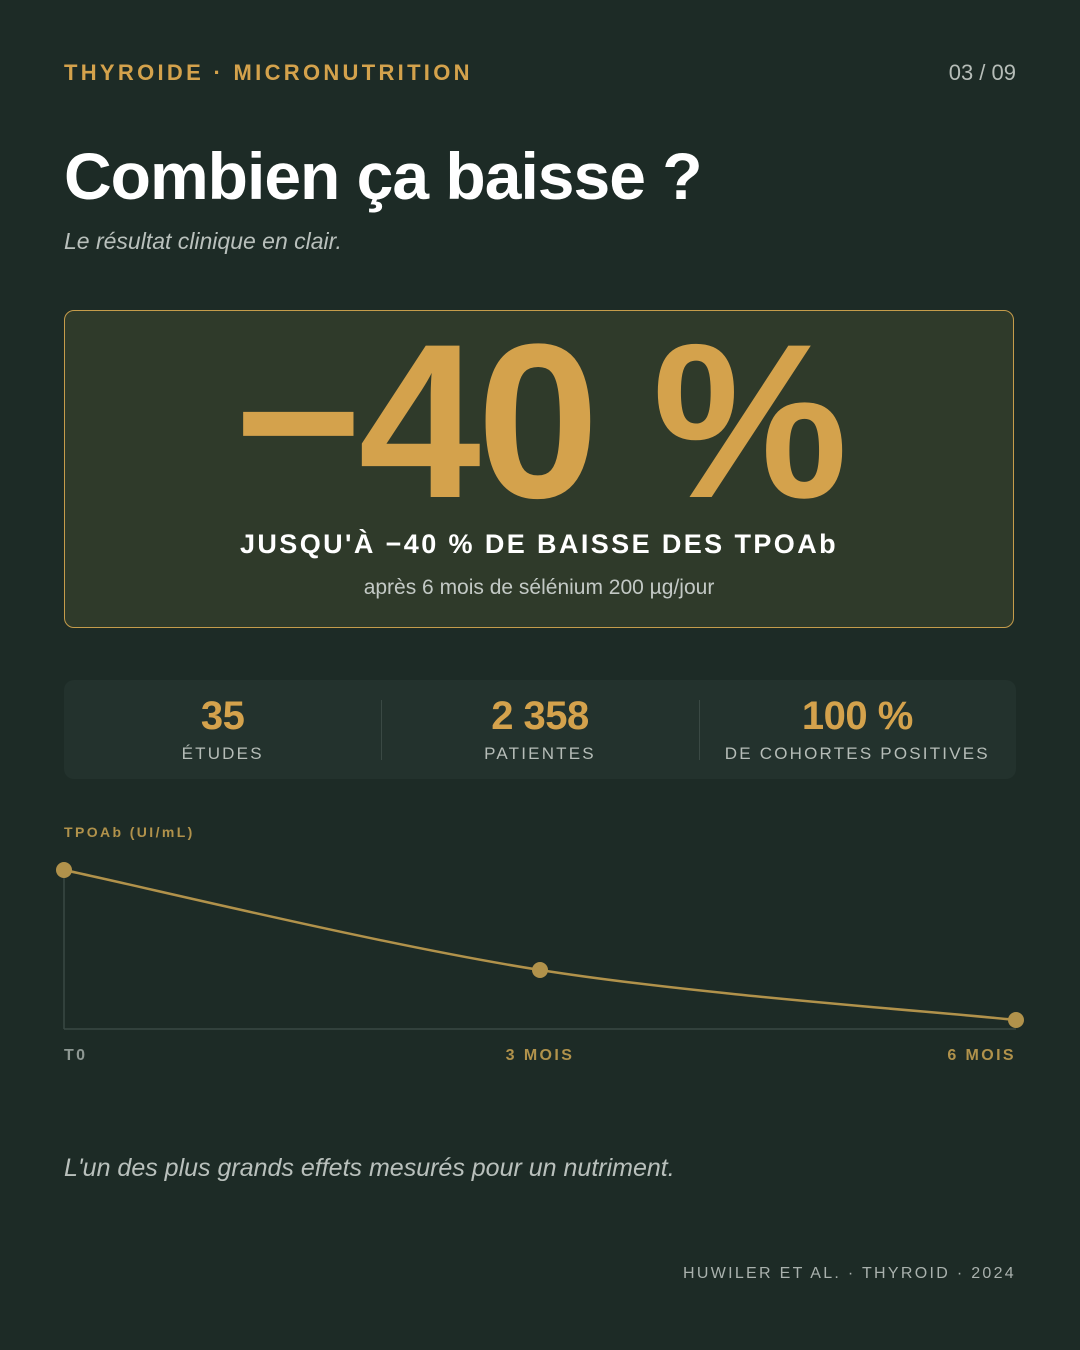 This screenshot has width=1080, height=1350. Describe the element at coordinates (982, 72) in the screenshot. I see `page-indicator: 03 / 09` at that location.